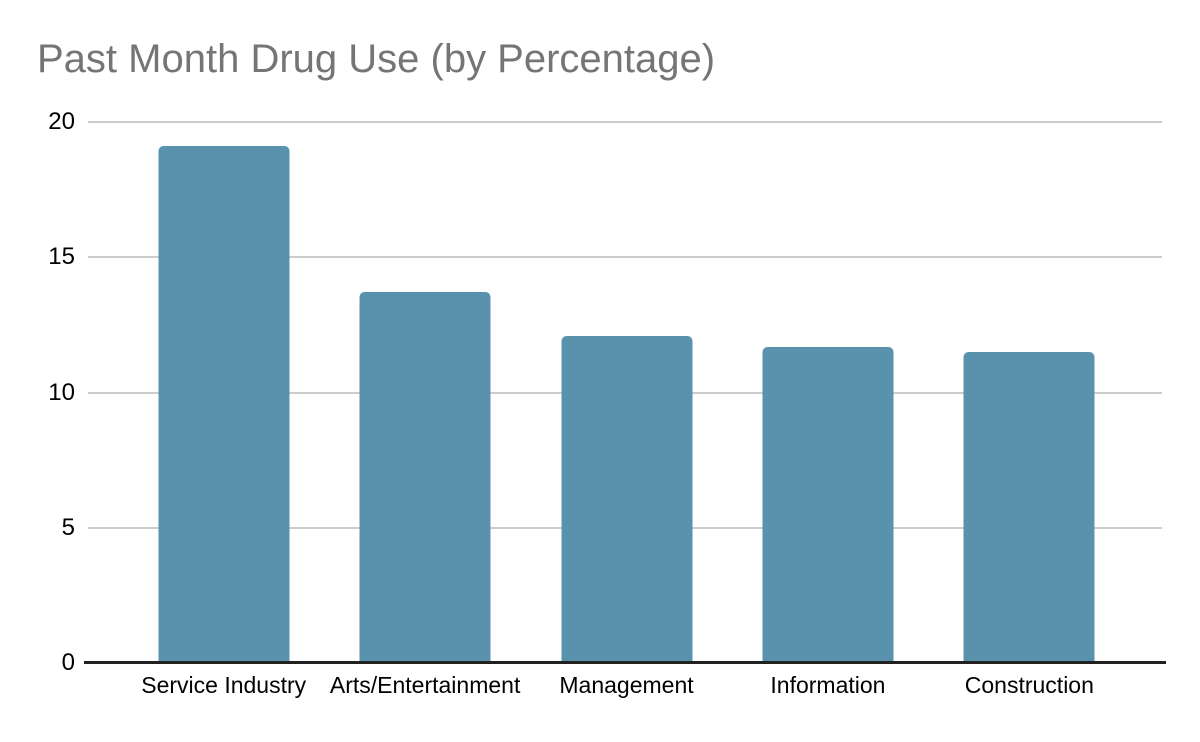 The height and width of the screenshot is (742, 1200). Describe the element at coordinates (224, 685) in the screenshot. I see `x-category-label-service-industry: Service Industry` at that location.